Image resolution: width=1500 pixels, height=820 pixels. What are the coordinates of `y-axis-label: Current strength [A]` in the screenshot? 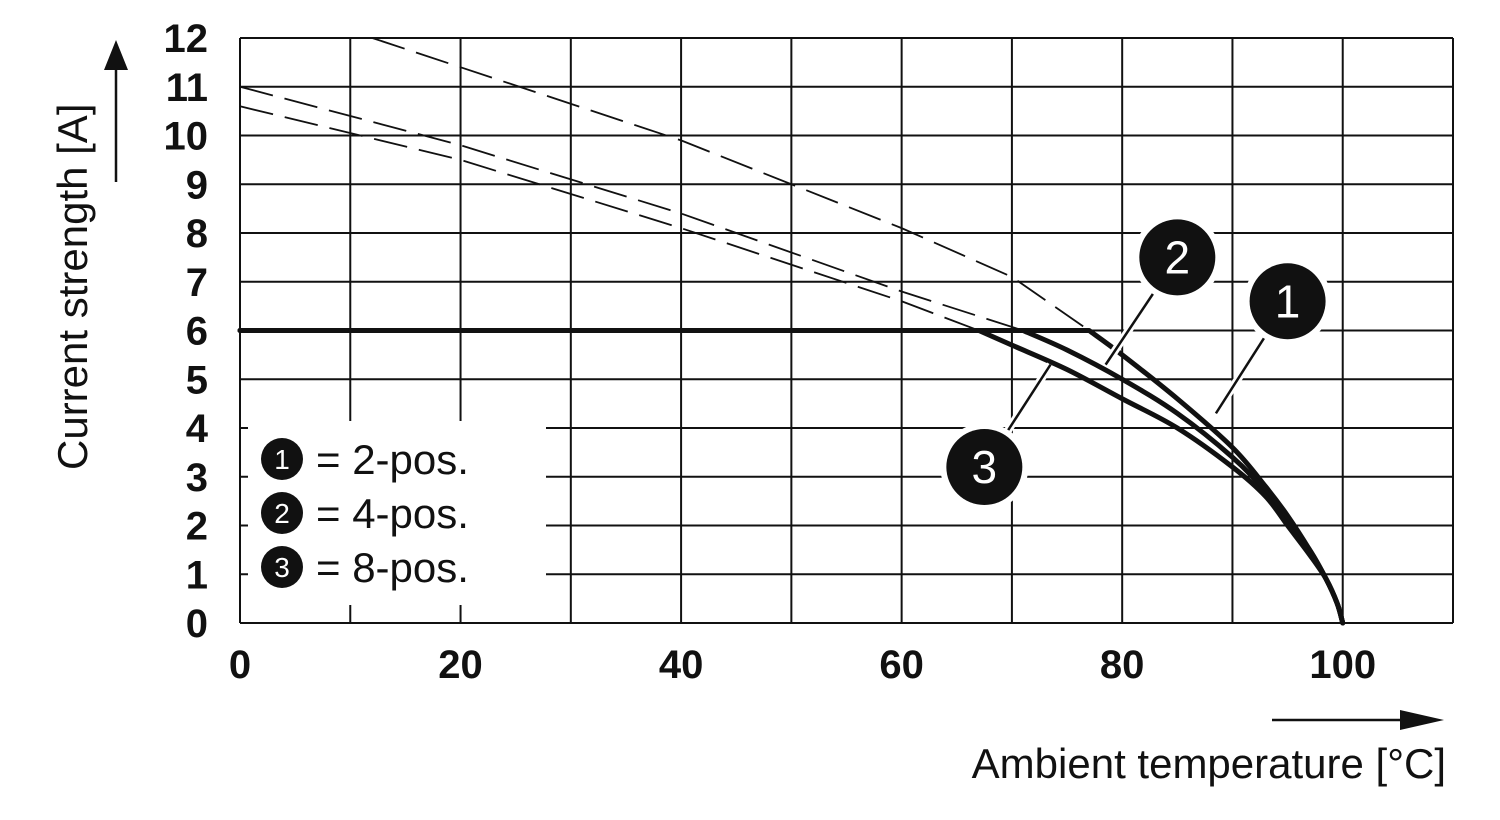 It's located at (72, 287).